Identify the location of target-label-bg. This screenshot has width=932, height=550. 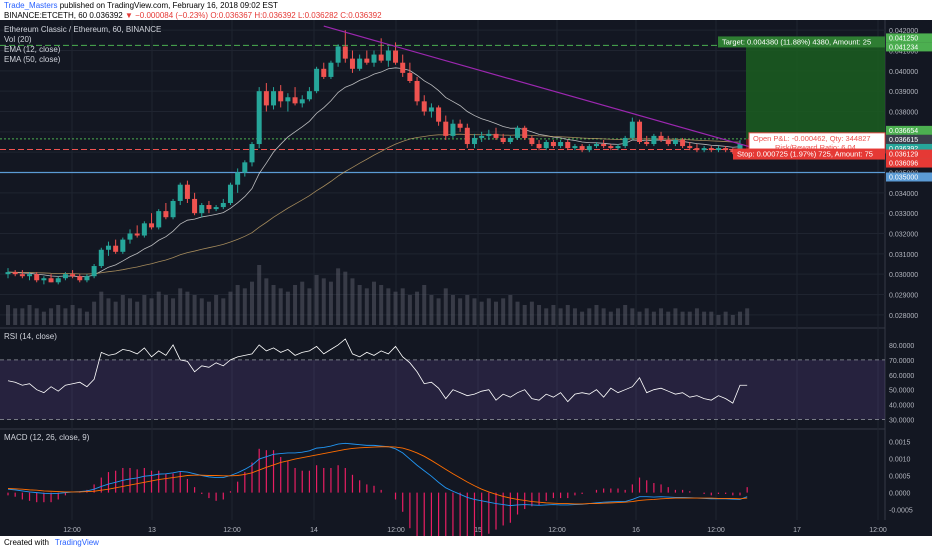
(801, 42).